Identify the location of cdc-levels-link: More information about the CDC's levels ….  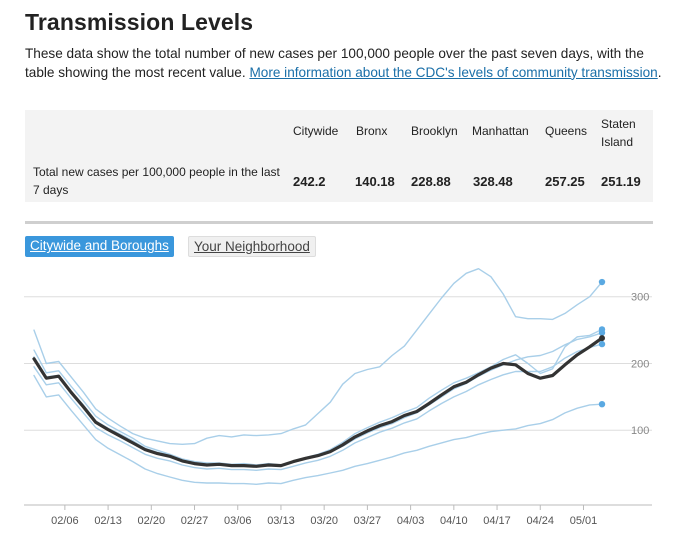
(453, 72).